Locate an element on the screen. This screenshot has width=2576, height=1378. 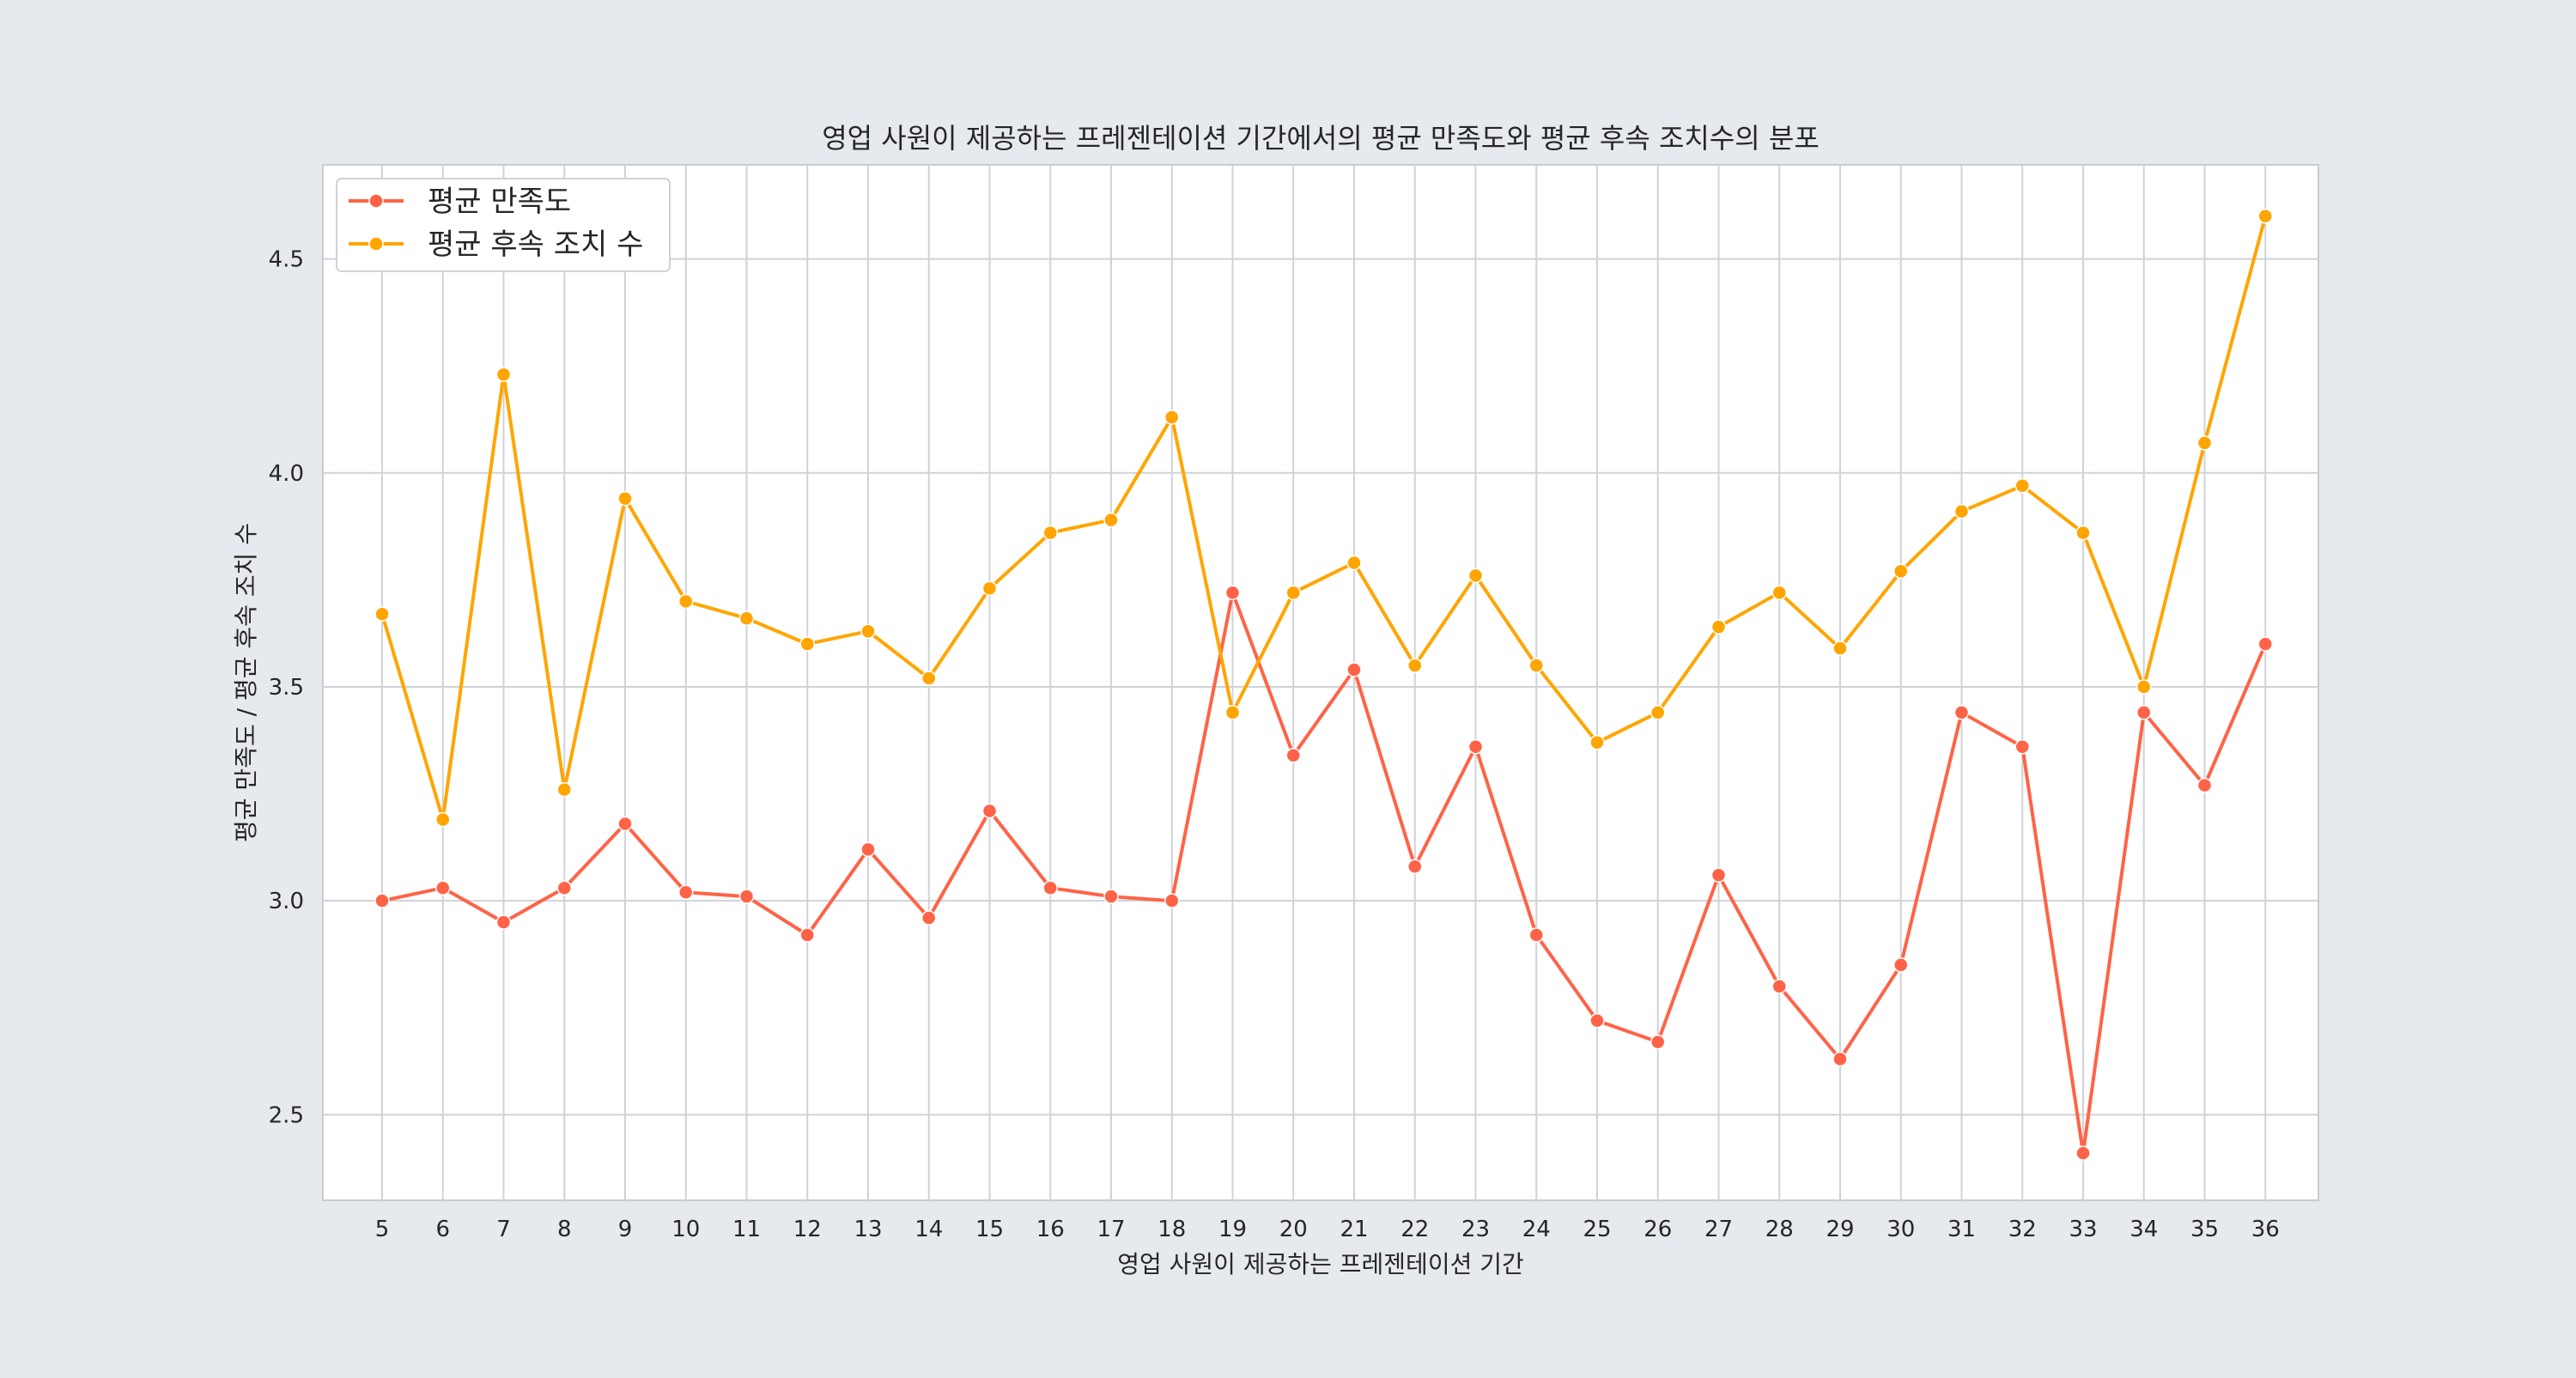
x-axis-label: 영업 사원이 제공하는 프레젠테이션 기간 is located at coordinates (1320, 1264).